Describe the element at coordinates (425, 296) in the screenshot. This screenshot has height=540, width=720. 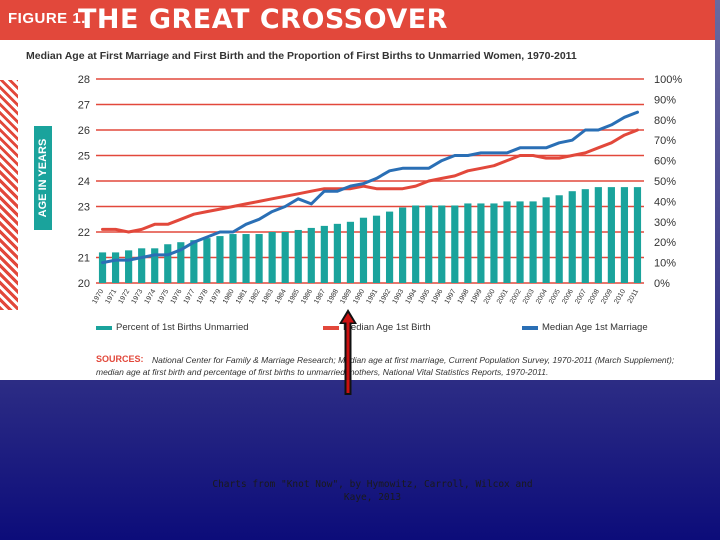
I see `x-tick-label: 1995` at that location.